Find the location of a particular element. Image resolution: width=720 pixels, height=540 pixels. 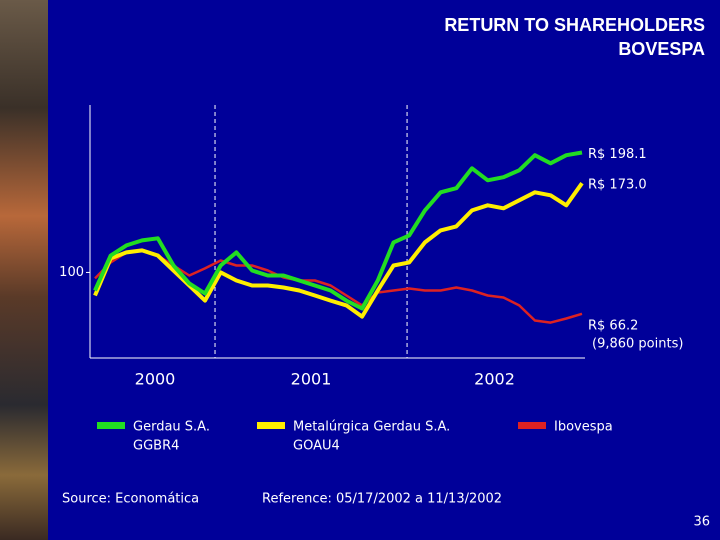

legend-ticker: GGBR4 is located at coordinates (156, 446).